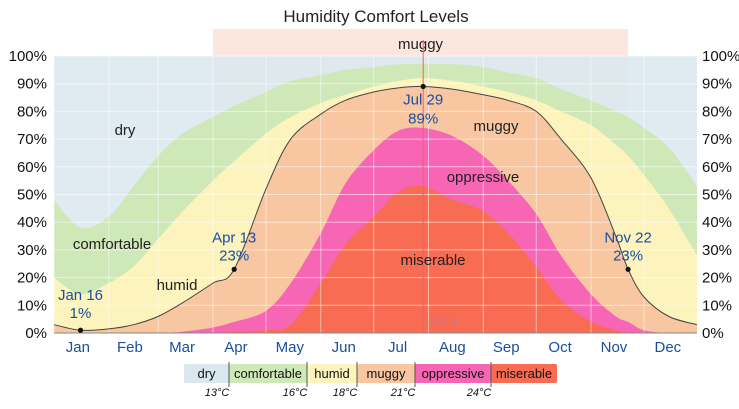  What do you see at coordinates (717, 139) in the screenshot?
I see `y-tick-label-right: 70%` at bounding box center [717, 139].